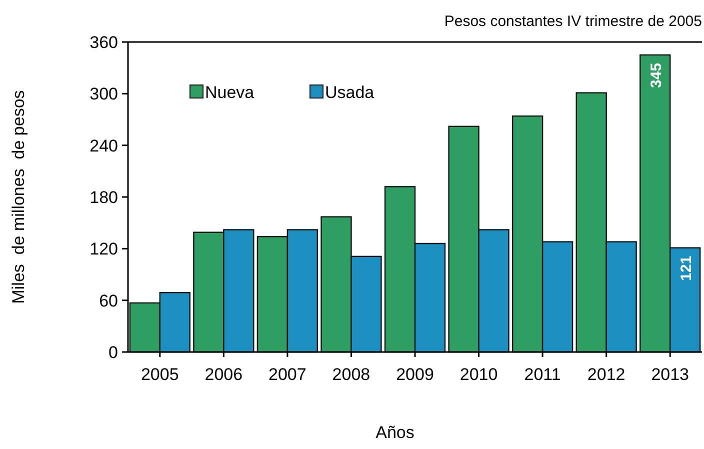 The image size is (704, 449). What do you see at coordinates (104, 197) in the screenshot?
I see `y-tick-label: 180` at bounding box center [104, 197].